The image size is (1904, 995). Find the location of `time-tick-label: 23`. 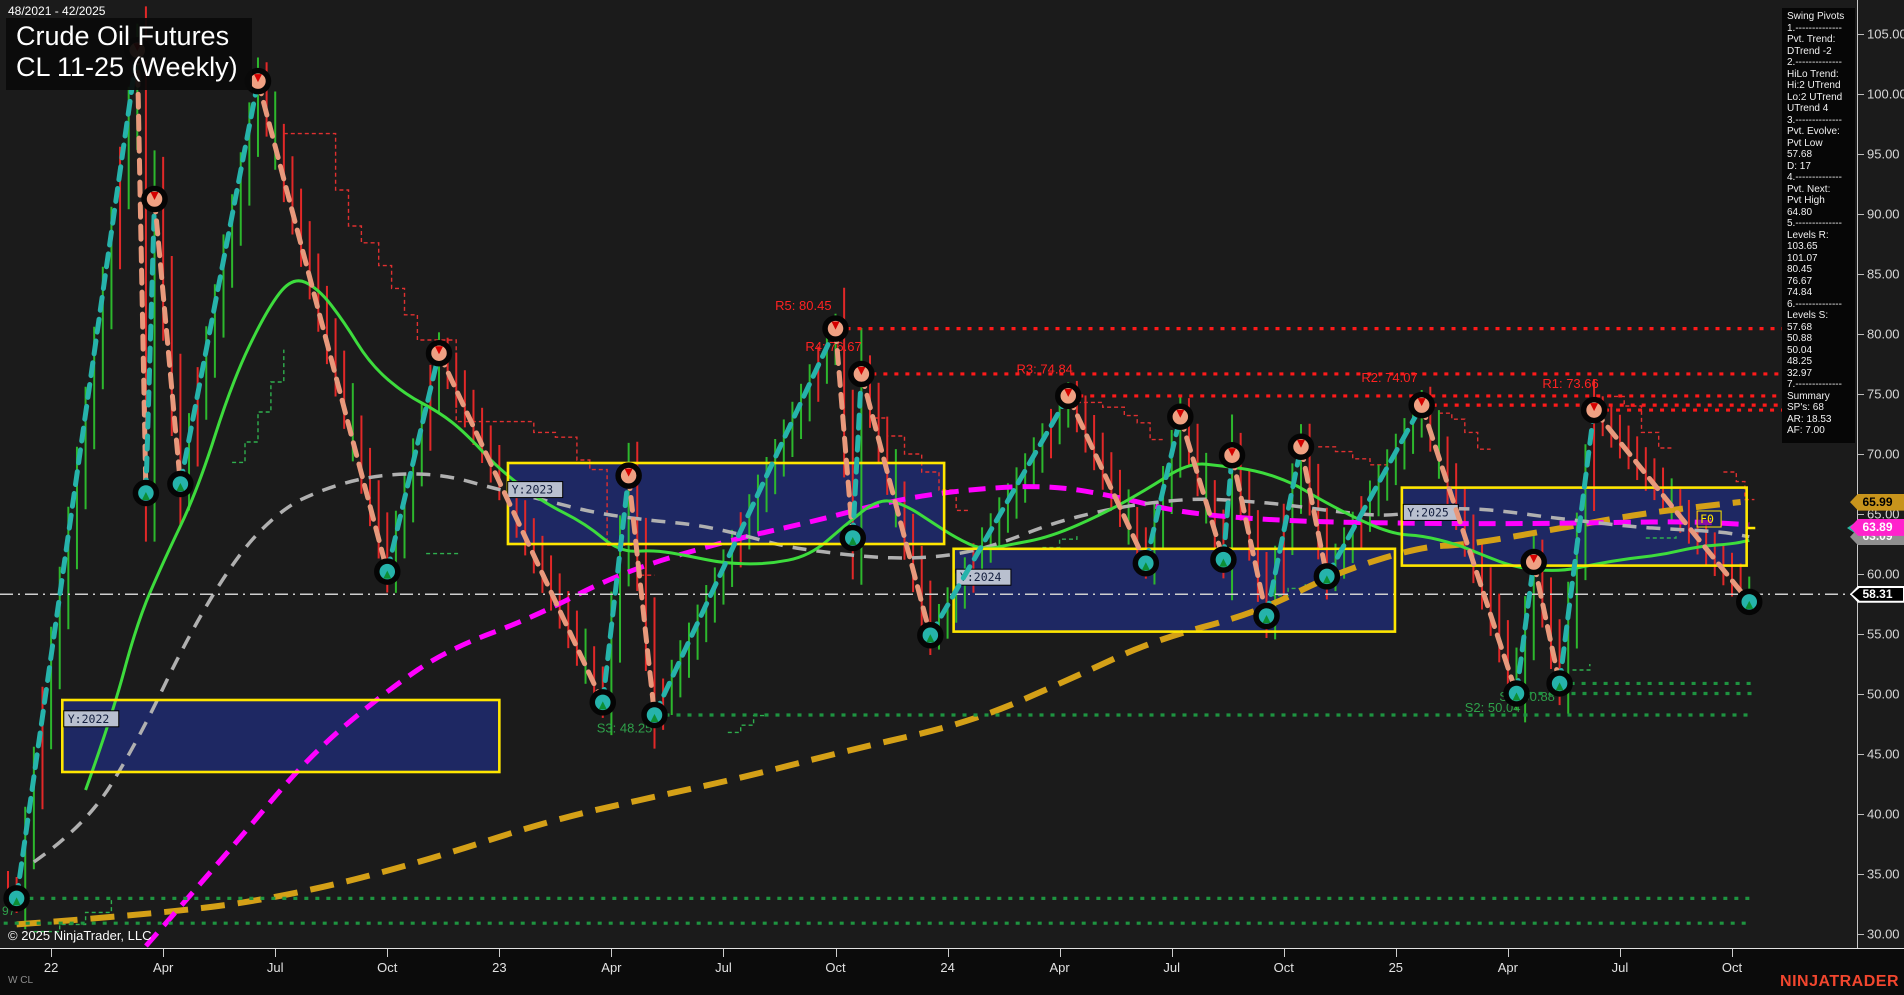

time-tick-label: 23 is located at coordinates (499, 967).